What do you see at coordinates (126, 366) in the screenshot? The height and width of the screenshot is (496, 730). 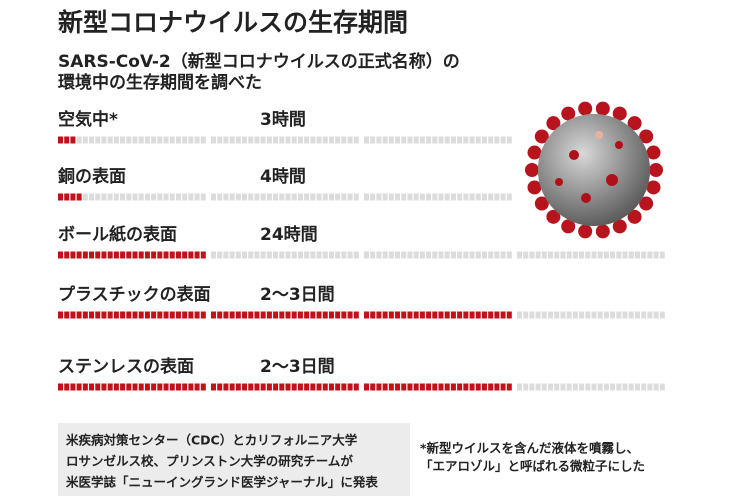 I see `category-label: ステンレスの表面` at bounding box center [126, 366].